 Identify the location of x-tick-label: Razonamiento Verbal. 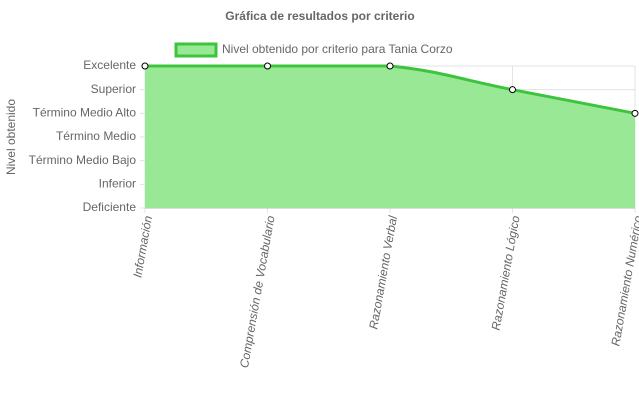
(383, 272).